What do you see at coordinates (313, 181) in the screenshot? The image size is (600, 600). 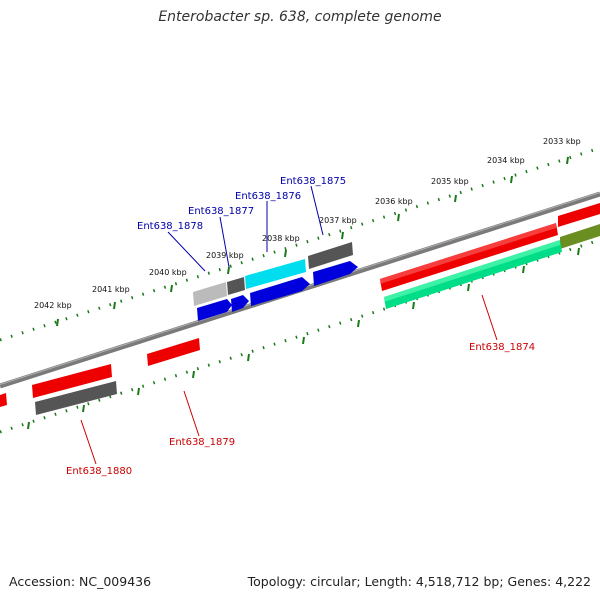 I see `gene-label-1875: Ent638_1875` at bounding box center [313, 181].